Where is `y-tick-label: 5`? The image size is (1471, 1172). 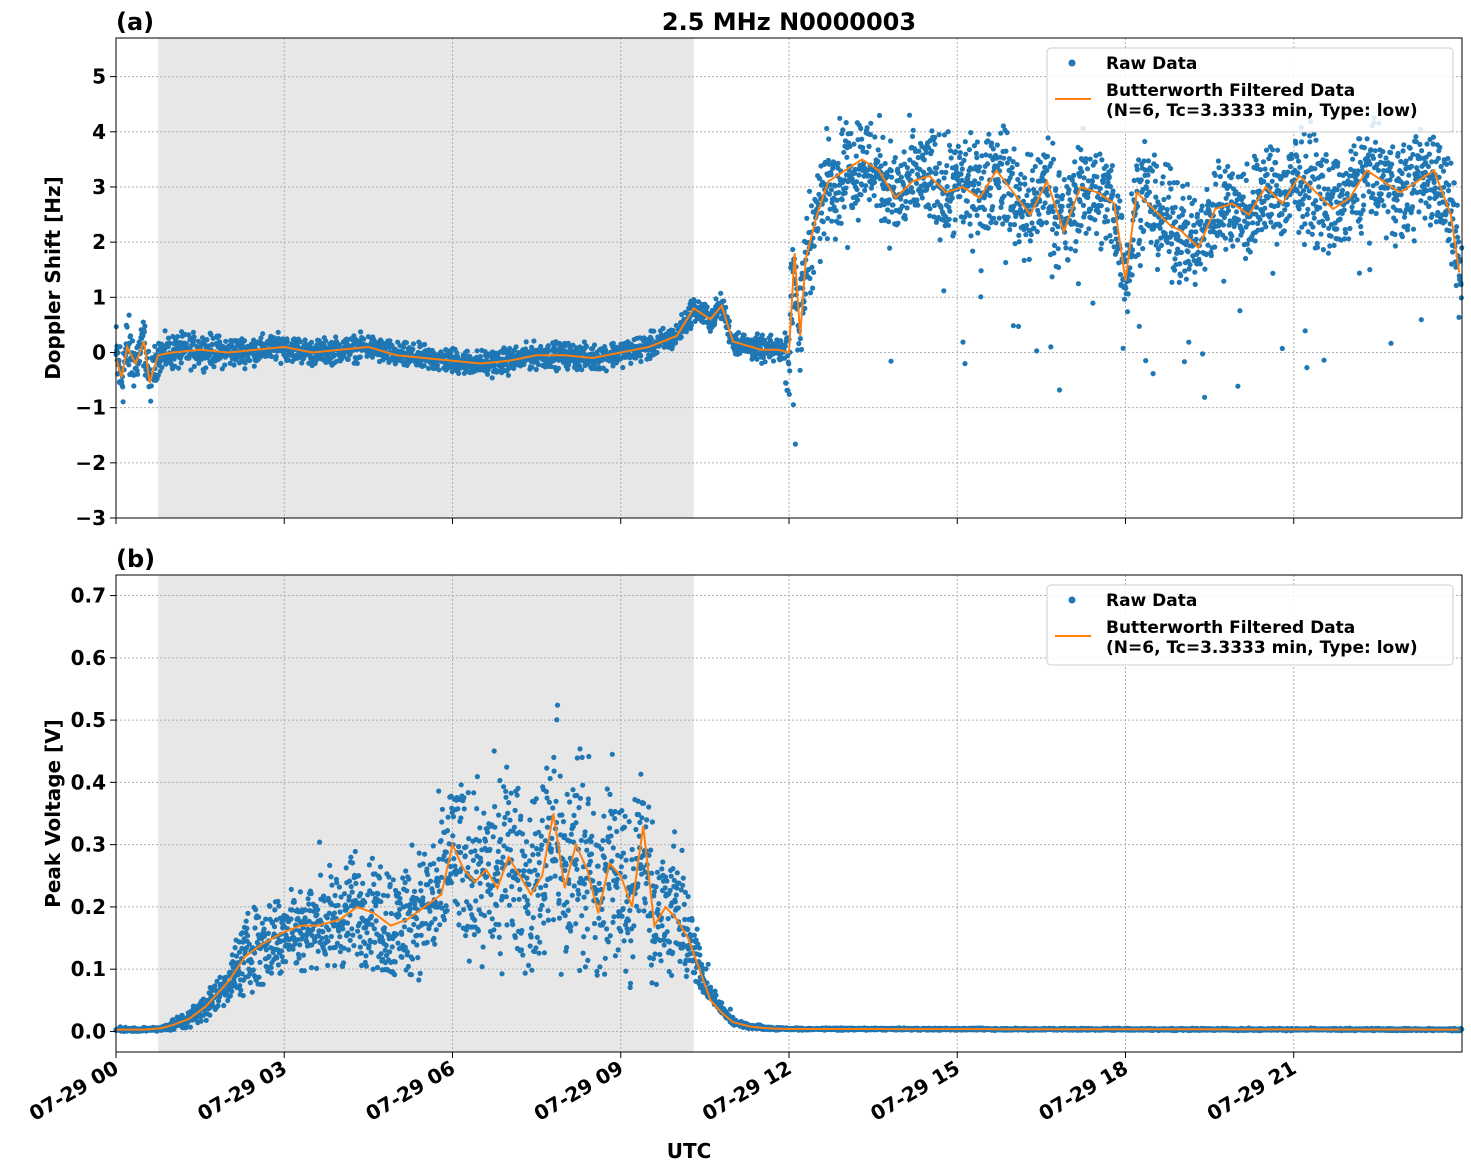
y-tick-label: 5 is located at coordinates (99, 77).